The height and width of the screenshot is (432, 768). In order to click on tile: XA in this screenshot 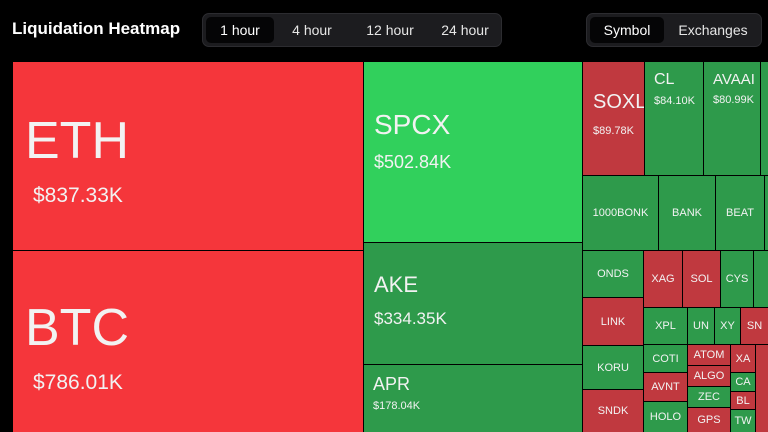, I will do `click(743, 358)`.